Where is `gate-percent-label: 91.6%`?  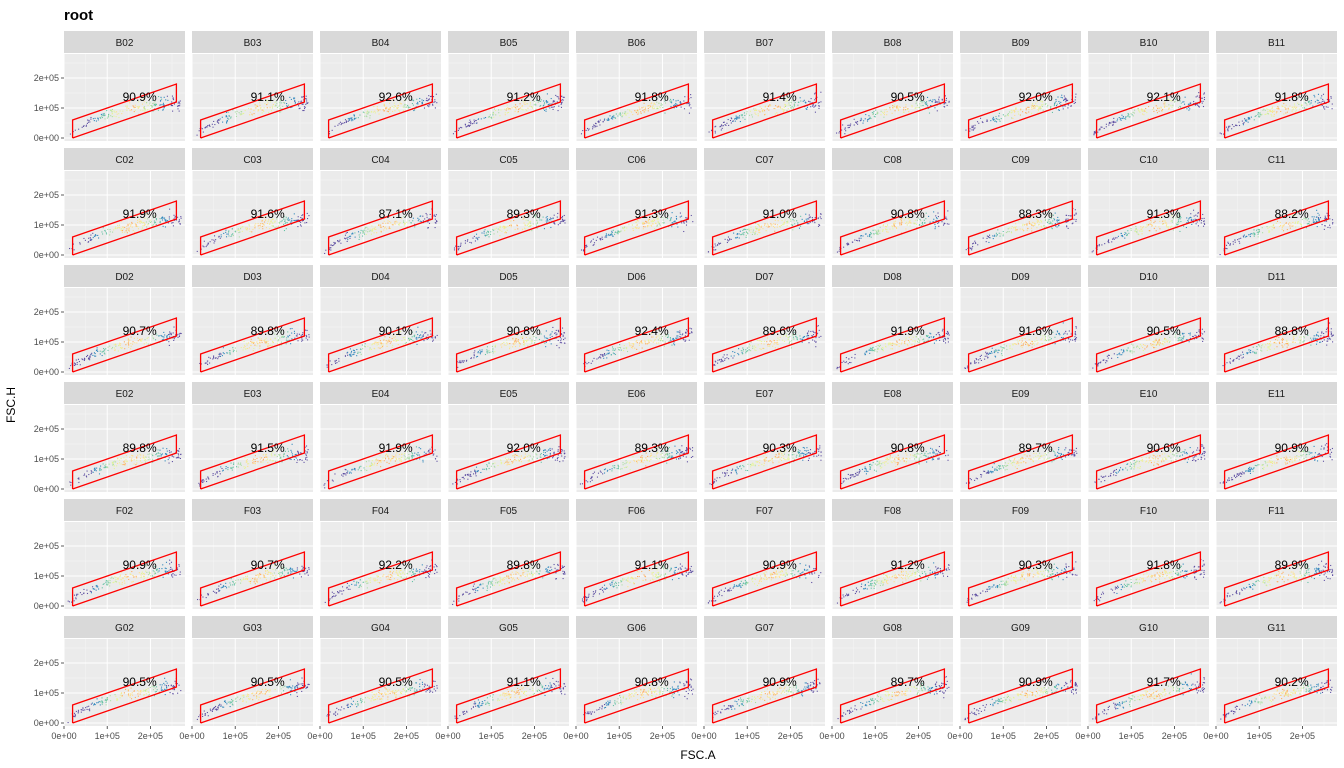
gate-percent-label: 91.6% is located at coordinates (268, 214).